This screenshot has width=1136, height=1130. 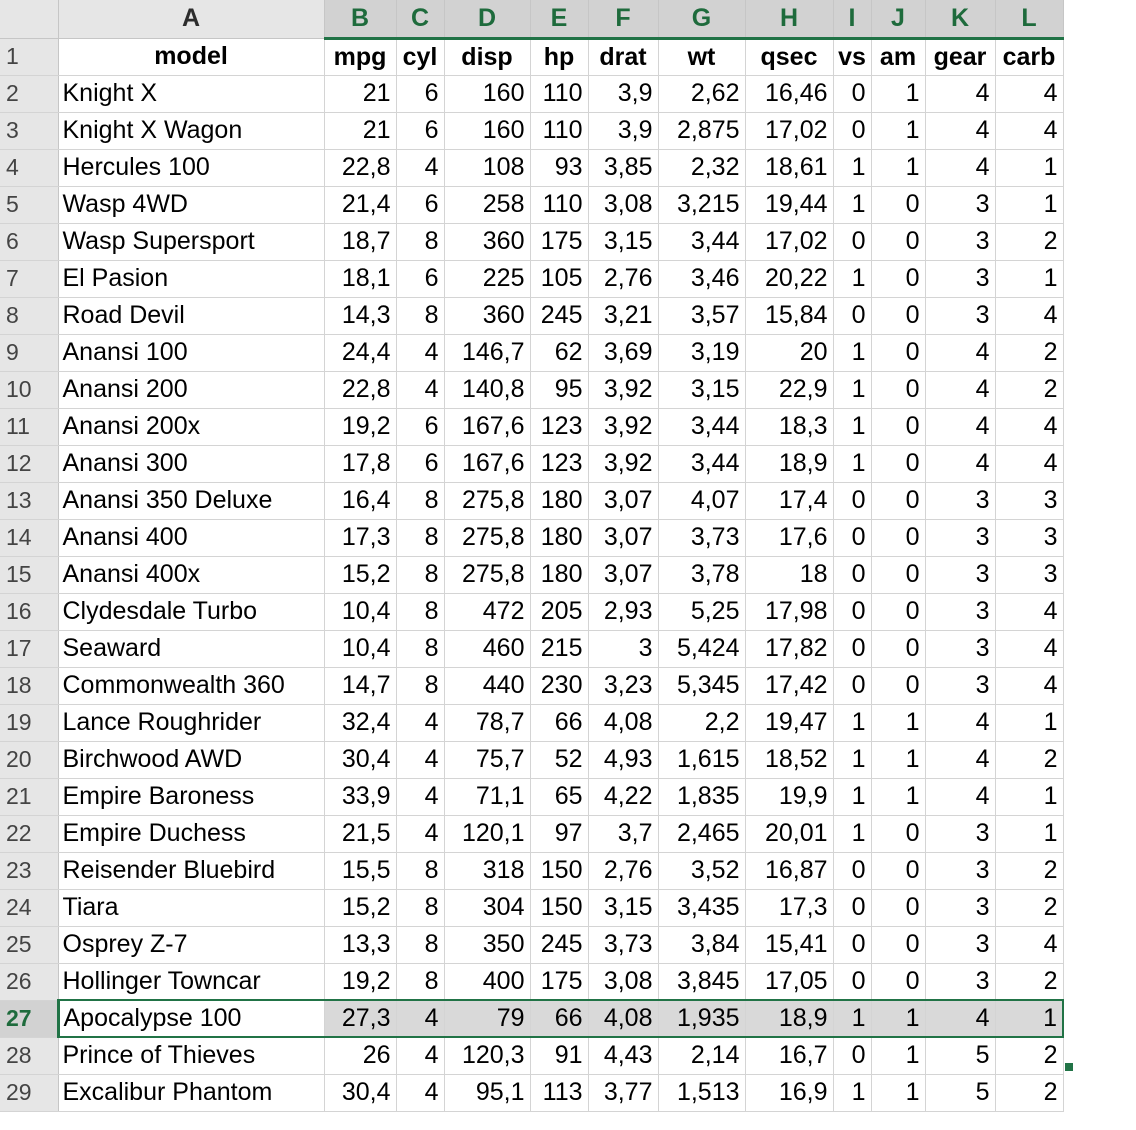 What do you see at coordinates (191, 19) in the screenshot?
I see `column-header-a: A` at bounding box center [191, 19].